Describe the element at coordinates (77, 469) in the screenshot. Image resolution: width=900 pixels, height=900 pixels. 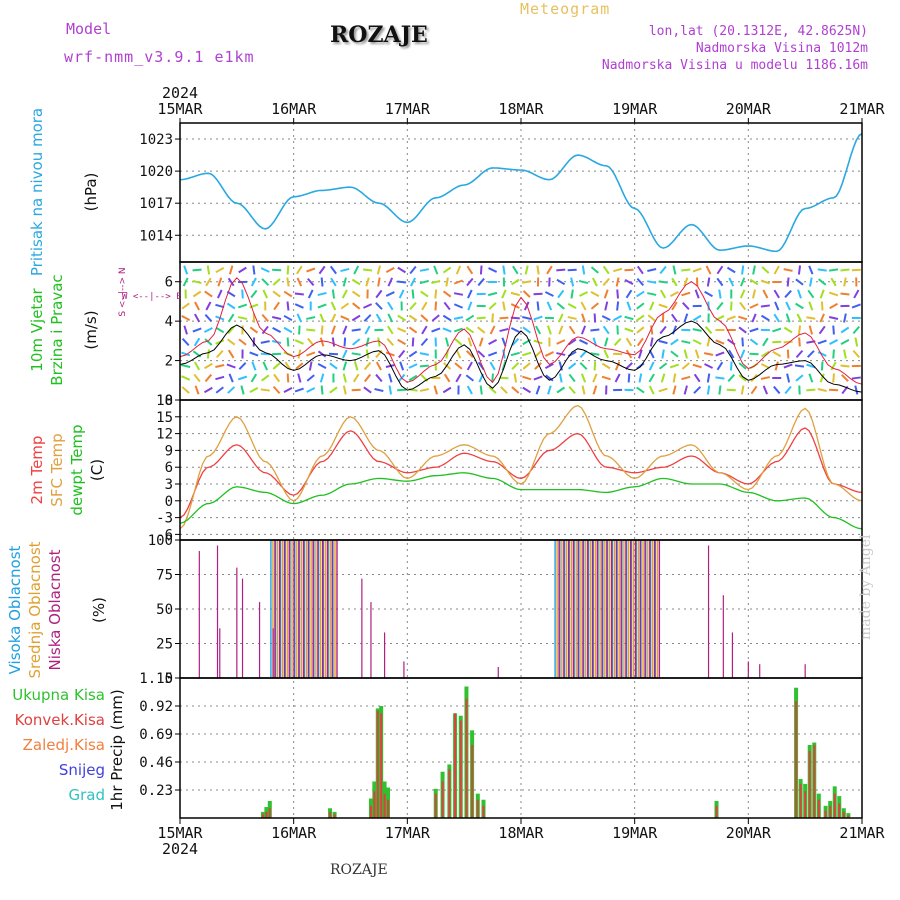
I see `dewpt-axis-label: dewpt Temp` at that location.